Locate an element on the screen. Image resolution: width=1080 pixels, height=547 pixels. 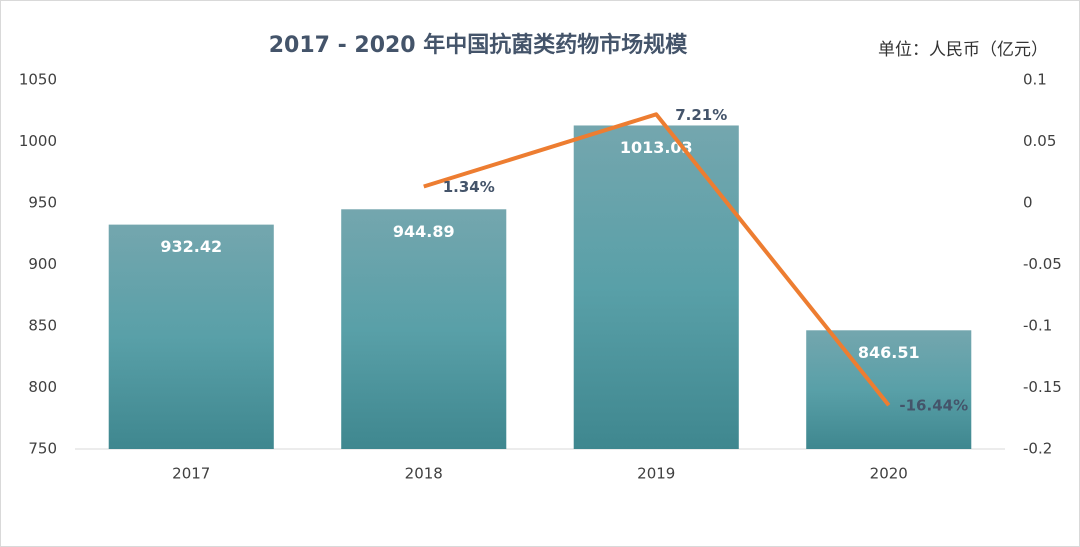
line-value-label: 7.21% is located at coordinates (701, 115).